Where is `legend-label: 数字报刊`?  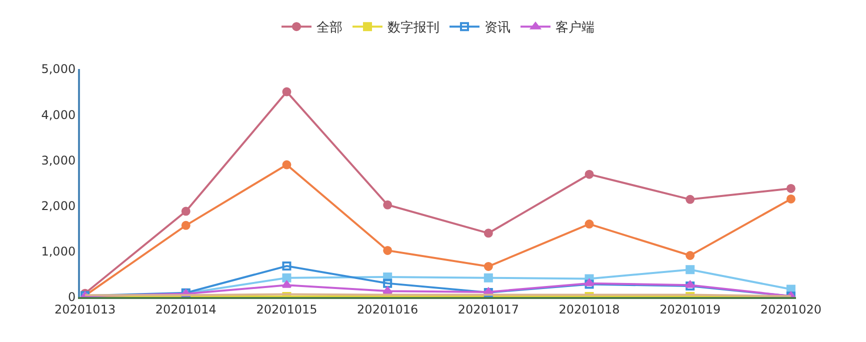 legend-label: 数字报刊 is located at coordinates (414, 28).